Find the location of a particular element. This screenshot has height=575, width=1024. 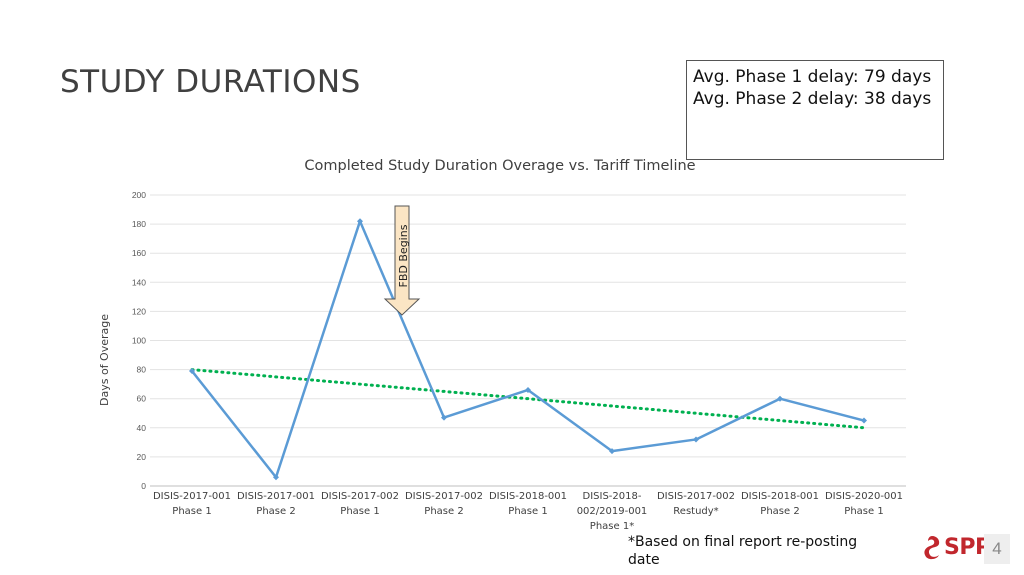

x-tick-label: DISIS-2018-002/2019-001 Phase 1* is located at coordinates (612, 511).